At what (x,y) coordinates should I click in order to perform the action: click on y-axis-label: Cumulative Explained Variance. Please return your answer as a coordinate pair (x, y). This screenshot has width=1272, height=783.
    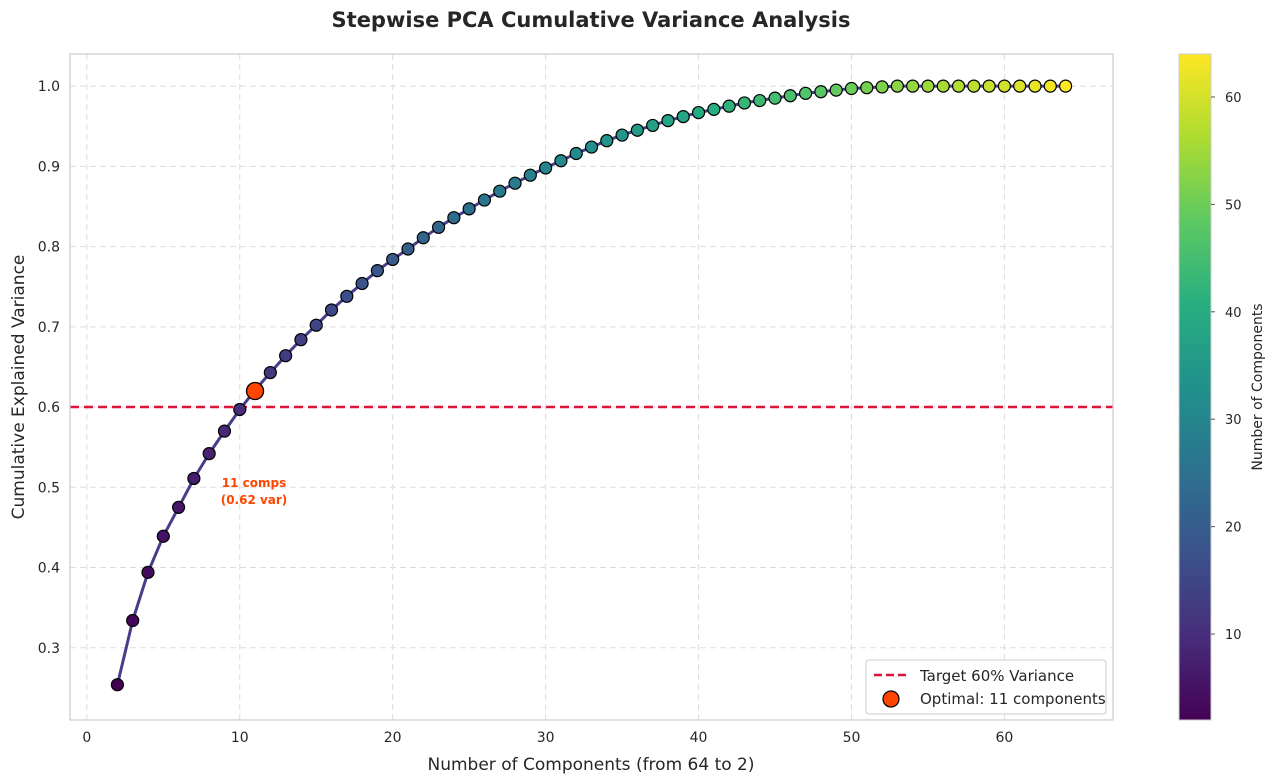
    Looking at the image, I should click on (19, 387).